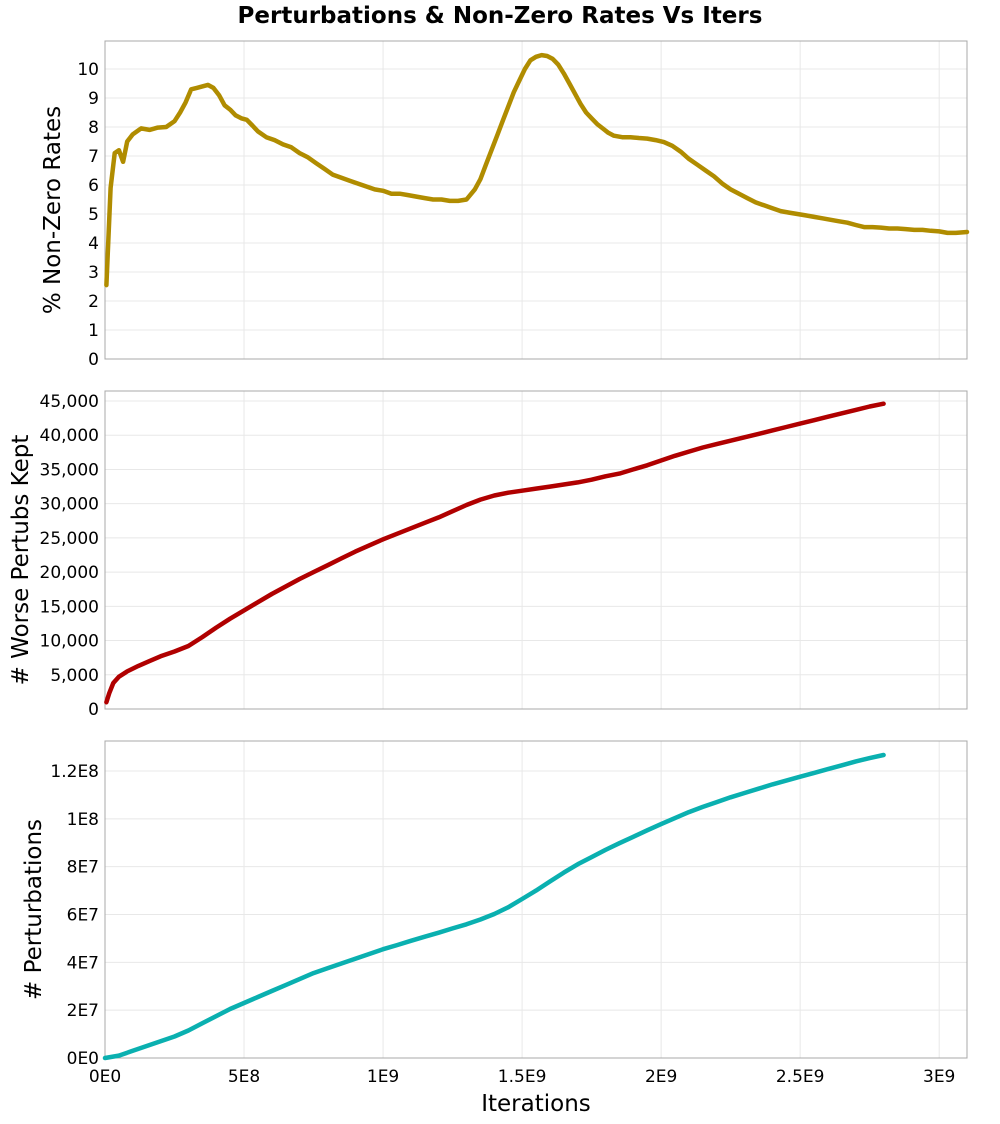 This screenshot has width=1000, height=1124. I want to click on y-tick-label: 5,000, so click(74, 676).